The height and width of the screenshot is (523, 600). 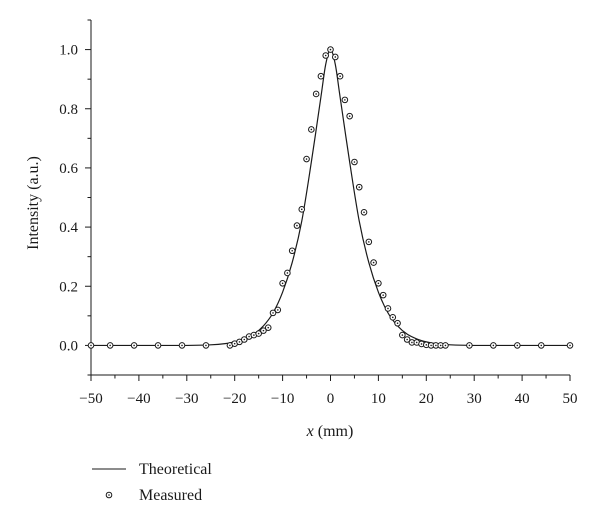 What do you see at coordinates (186, 399) in the screenshot?
I see `x-tick-label: −30` at bounding box center [186, 399].